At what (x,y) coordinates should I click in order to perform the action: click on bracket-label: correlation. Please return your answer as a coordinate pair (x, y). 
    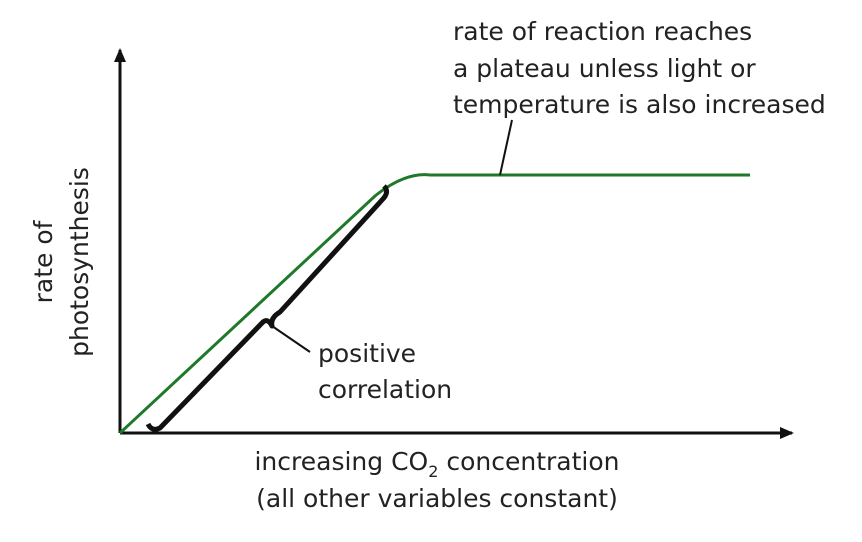
    Looking at the image, I should click on (385, 389).